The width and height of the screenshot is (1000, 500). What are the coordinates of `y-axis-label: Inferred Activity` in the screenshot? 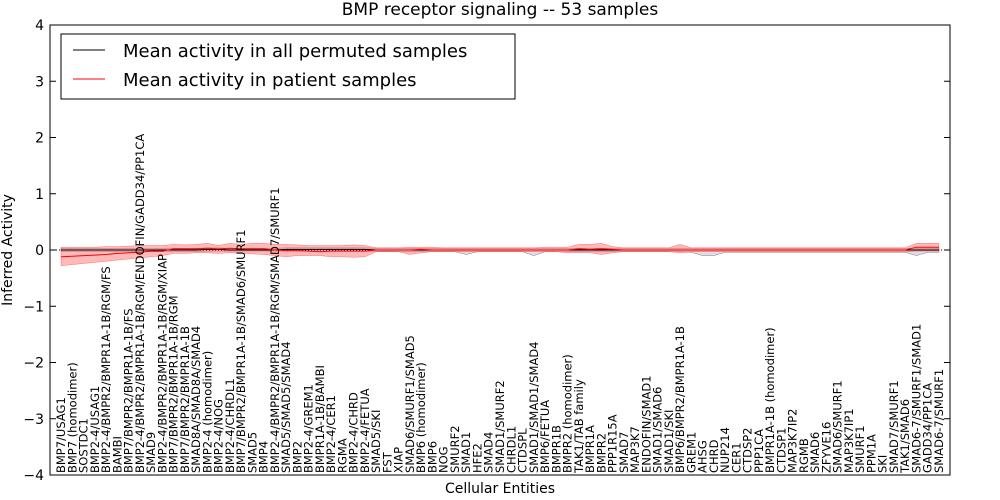 It's located at (8, 250).